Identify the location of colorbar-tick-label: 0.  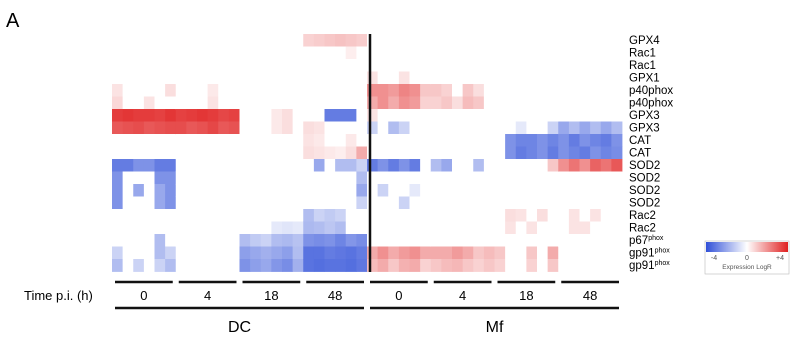
(747, 258).